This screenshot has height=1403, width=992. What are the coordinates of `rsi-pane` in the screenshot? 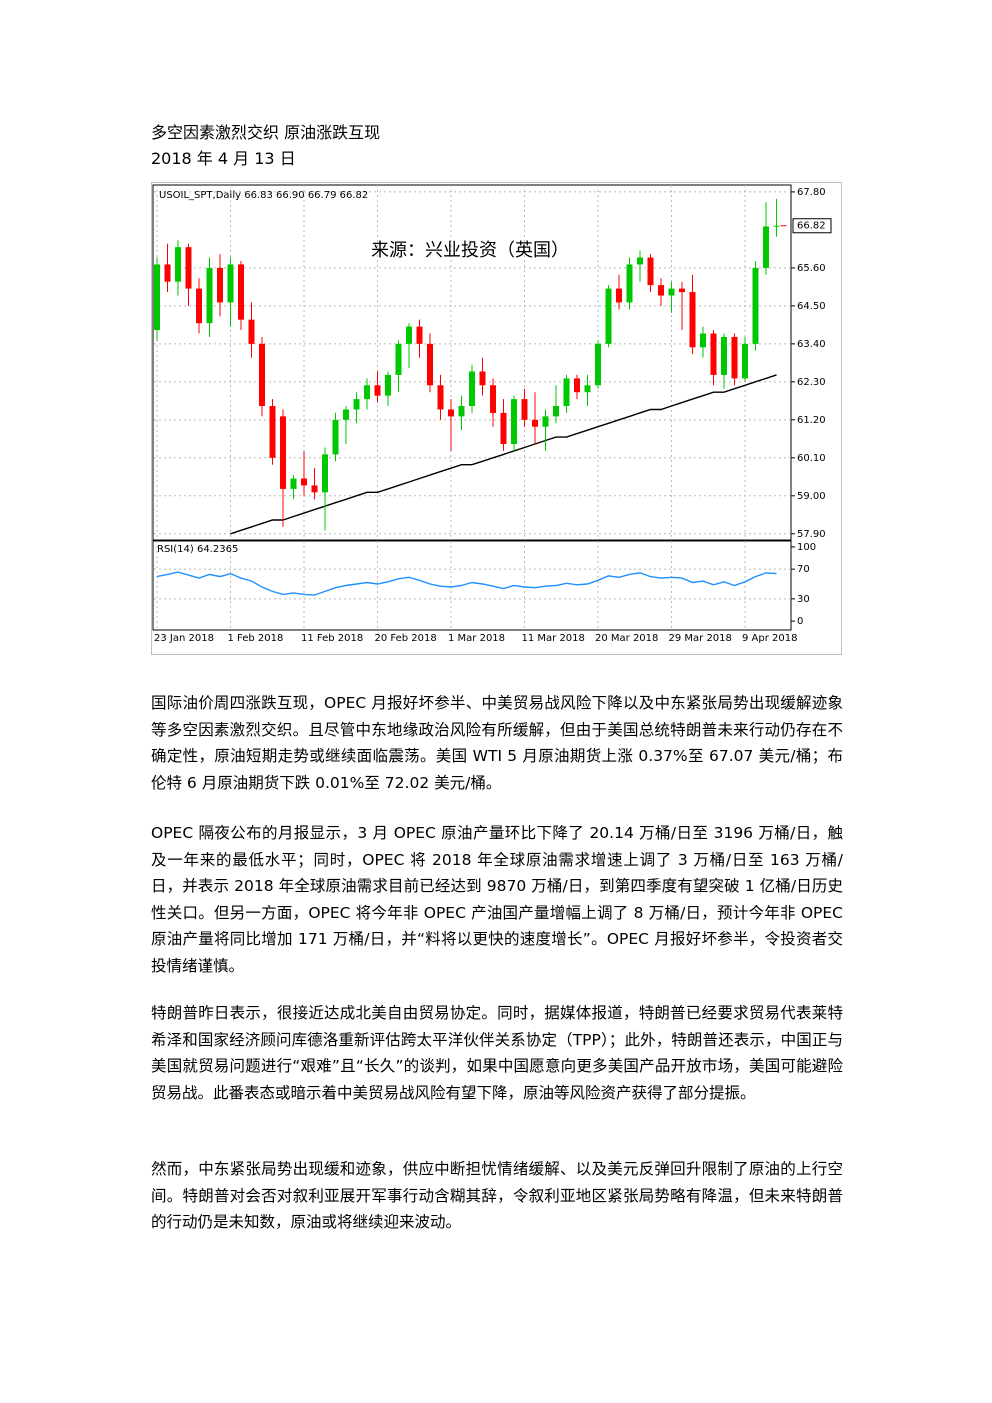 It's located at (472, 585).